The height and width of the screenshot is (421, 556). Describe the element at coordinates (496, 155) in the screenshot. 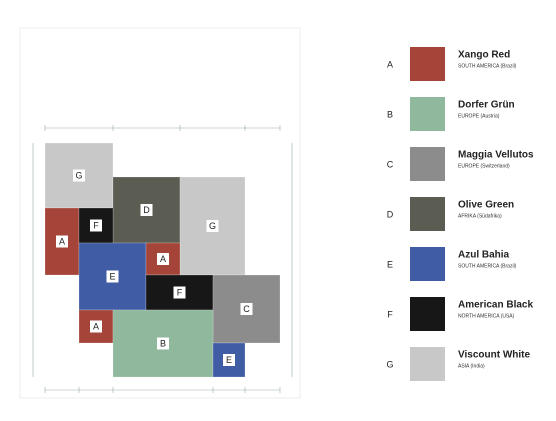

I see `stone-name: Maggia Vellutos` at that location.